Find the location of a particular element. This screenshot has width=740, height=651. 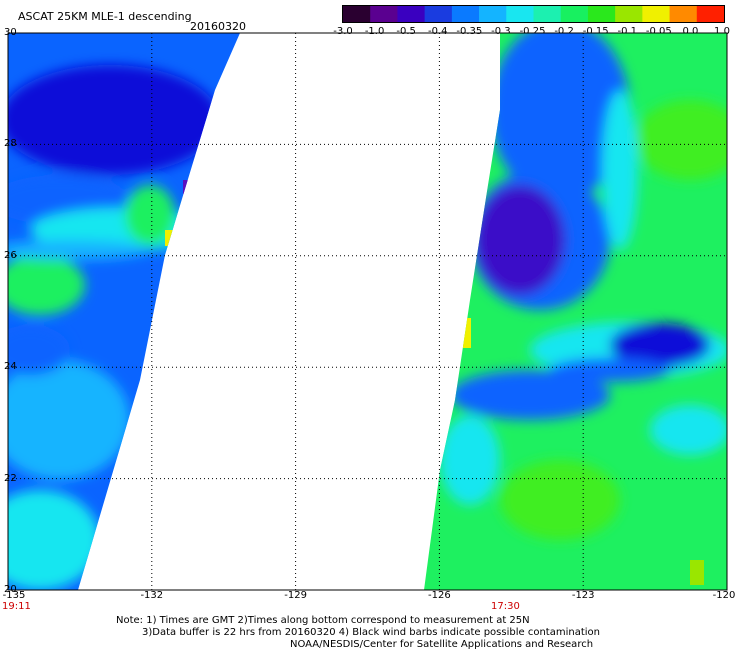

colorbar-tick-label: -0.25 is located at coordinates (532, 31).